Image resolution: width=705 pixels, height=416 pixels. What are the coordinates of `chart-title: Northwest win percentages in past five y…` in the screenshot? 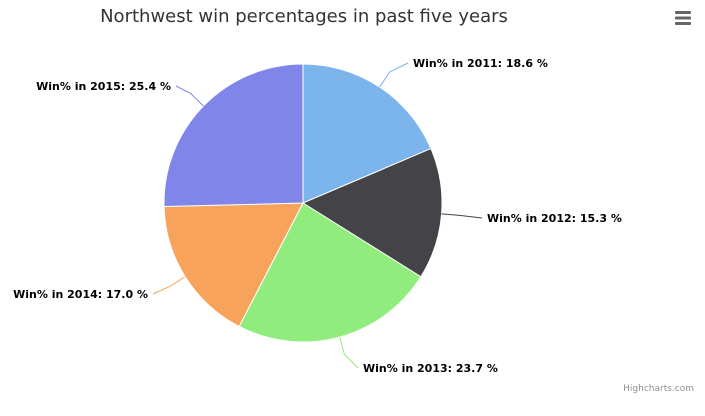 It's located at (304, 16).